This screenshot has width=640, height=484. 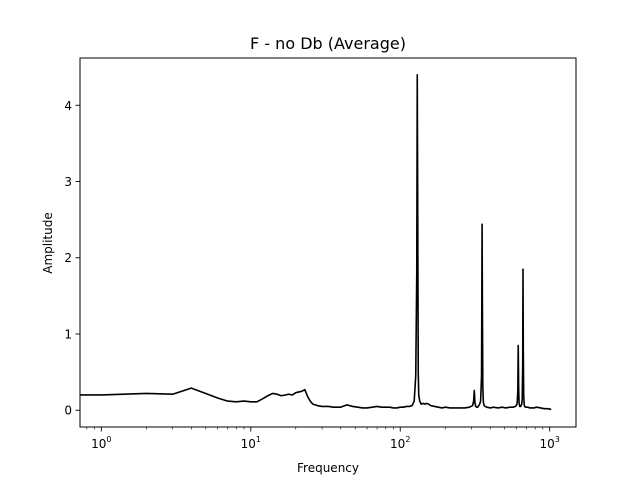 I want to click on x-tick-label: 10², so click(x=400, y=443).